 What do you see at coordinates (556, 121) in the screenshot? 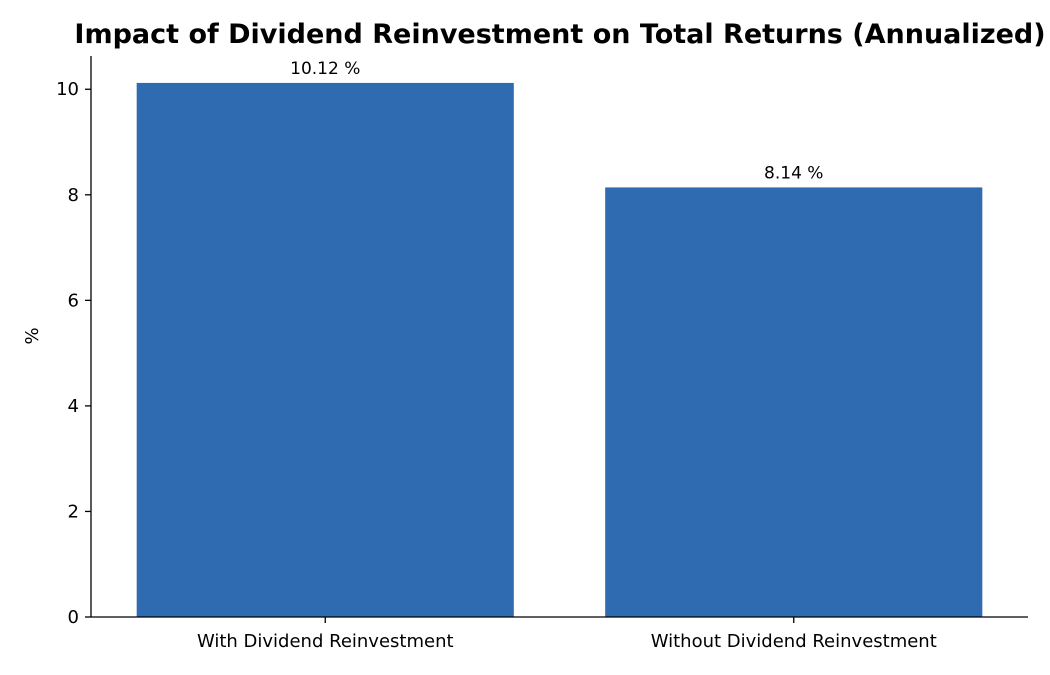
I see `bar-value-labels-layer: 10.12 % 8.14 %` at bounding box center [556, 121].